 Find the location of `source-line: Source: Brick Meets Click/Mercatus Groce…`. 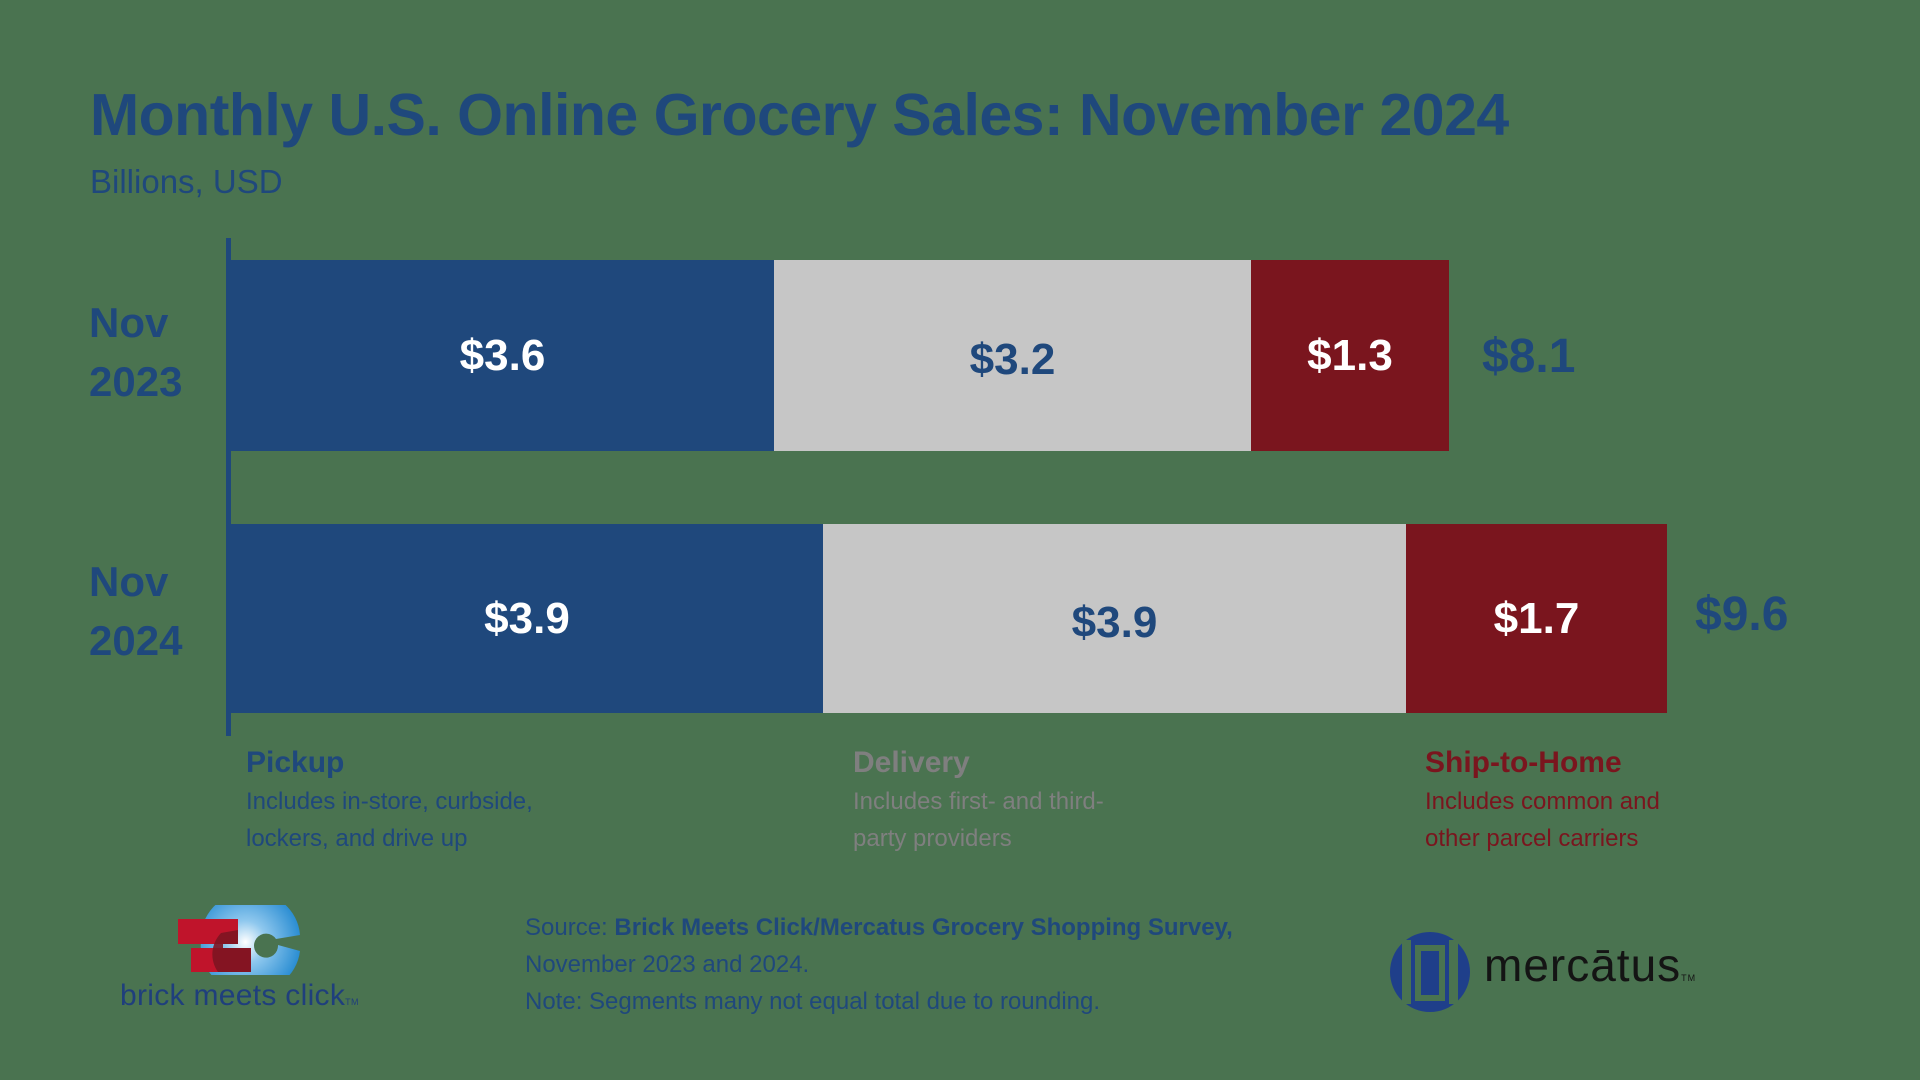

source-line: Source: Brick Meets Click/Mercatus Groce… is located at coordinates (879, 927).